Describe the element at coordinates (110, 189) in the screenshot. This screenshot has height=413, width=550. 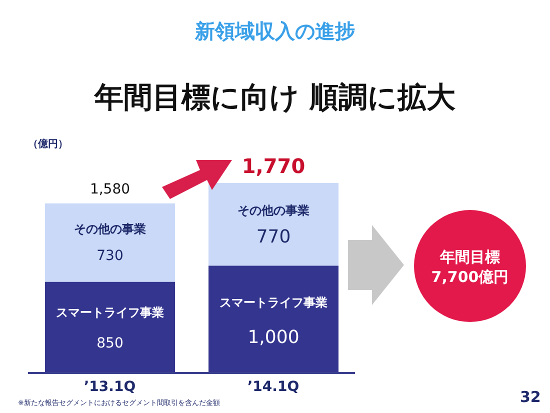
I see `total-label: 1,580` at that location.